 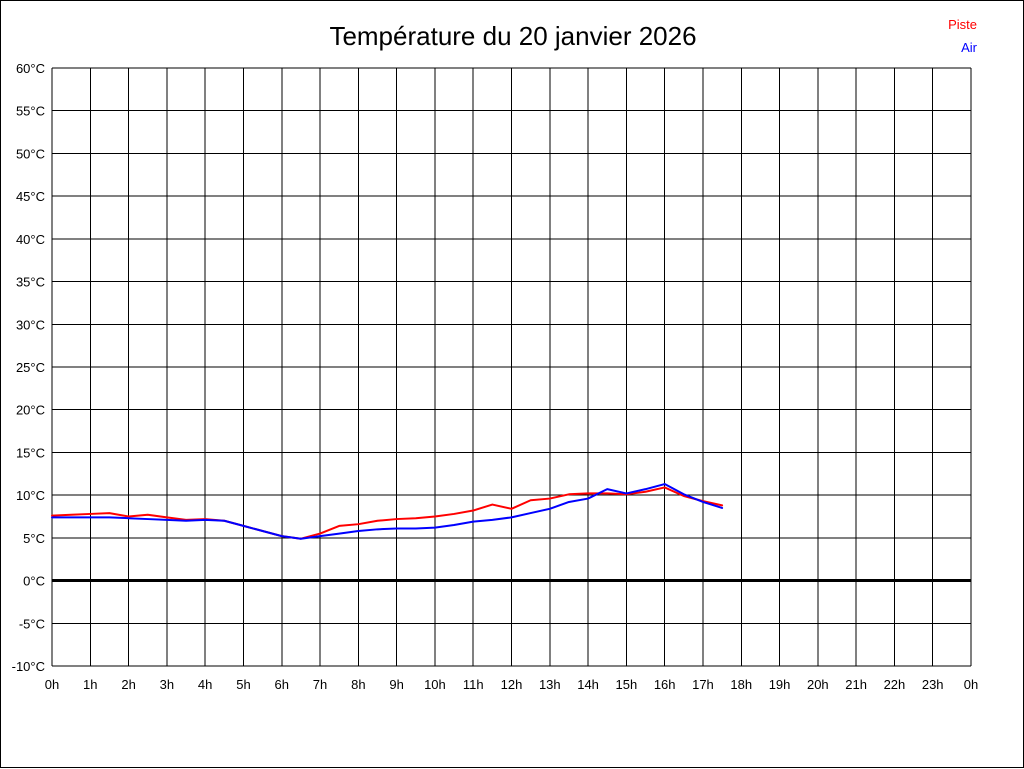 I want to click on y-tick-label: 55°C, so click(x=30, y=111).